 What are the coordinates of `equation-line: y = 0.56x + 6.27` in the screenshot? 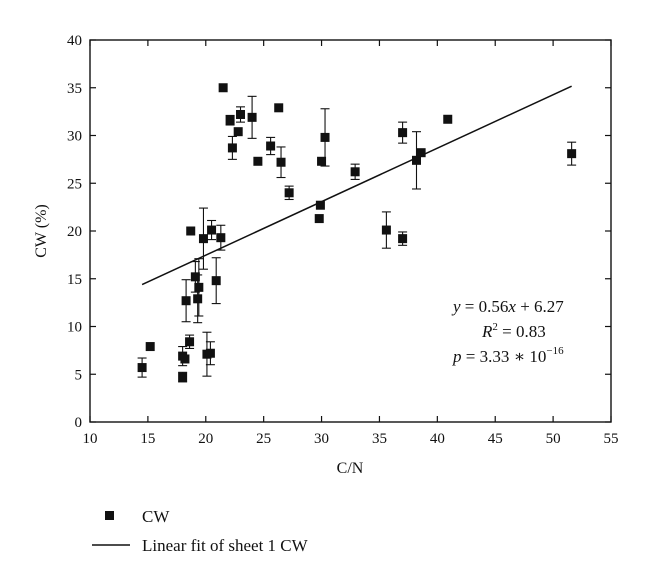 It's located at (507, 306).